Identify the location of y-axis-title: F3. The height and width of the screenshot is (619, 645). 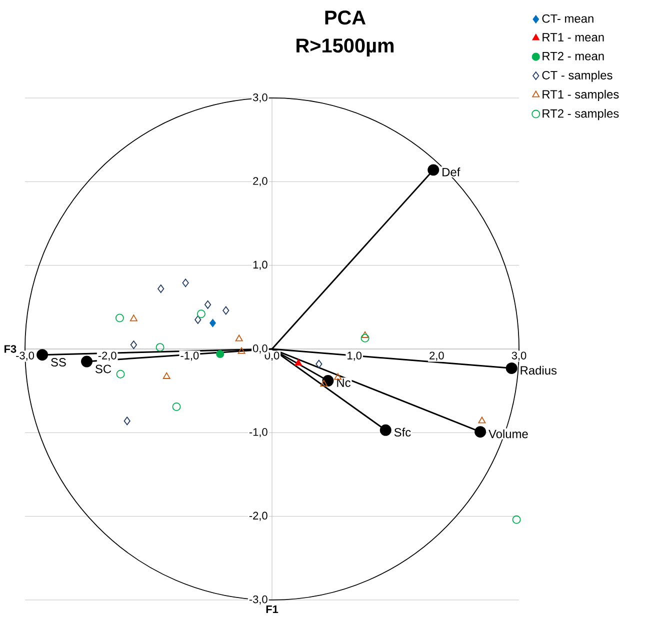
(10, 349).